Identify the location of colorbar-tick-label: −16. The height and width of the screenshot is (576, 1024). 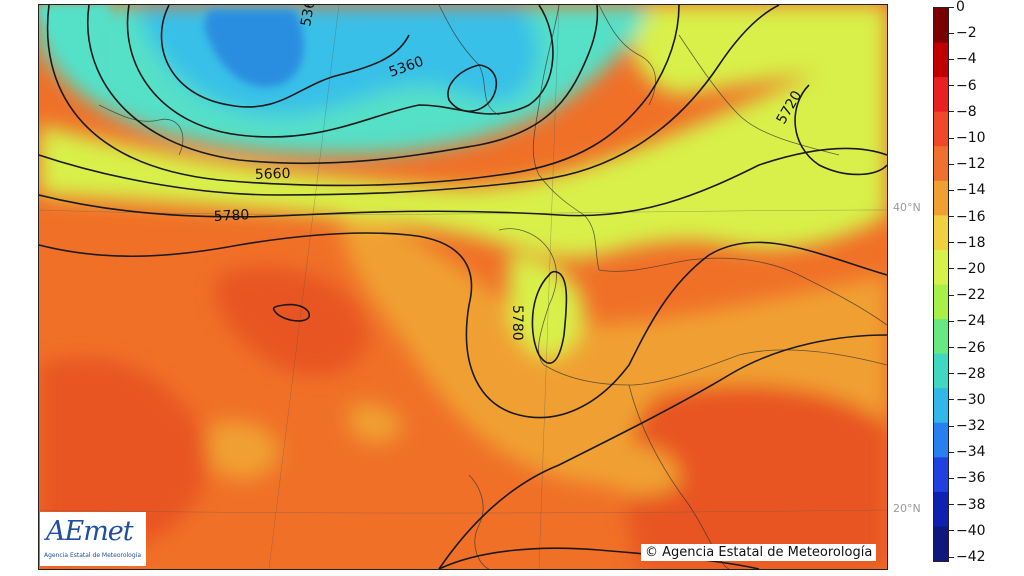
(967, 217).